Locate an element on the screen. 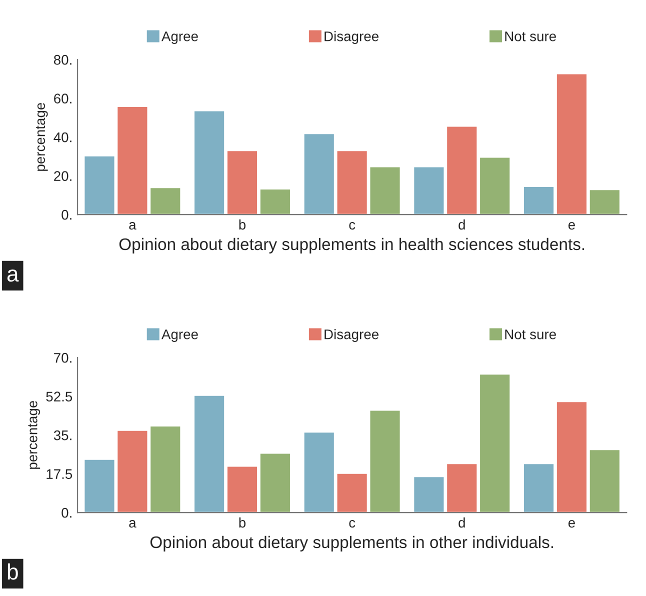 Image resolution: width=646 pixels, height=596 pixels. y-tick-label: 20. is located at coordinates (63, 176).